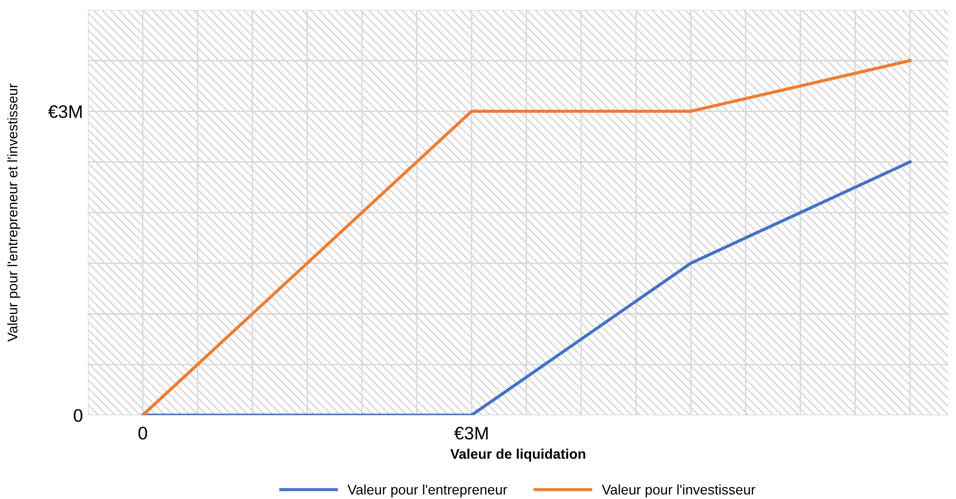 The width and height of the screenshot is (956, 499). Describe the element at coordinates (13, 213) in the screenshot. I see `y-axis-title: Valeur pour l'entrepreneur et l'investisseur` at that location.